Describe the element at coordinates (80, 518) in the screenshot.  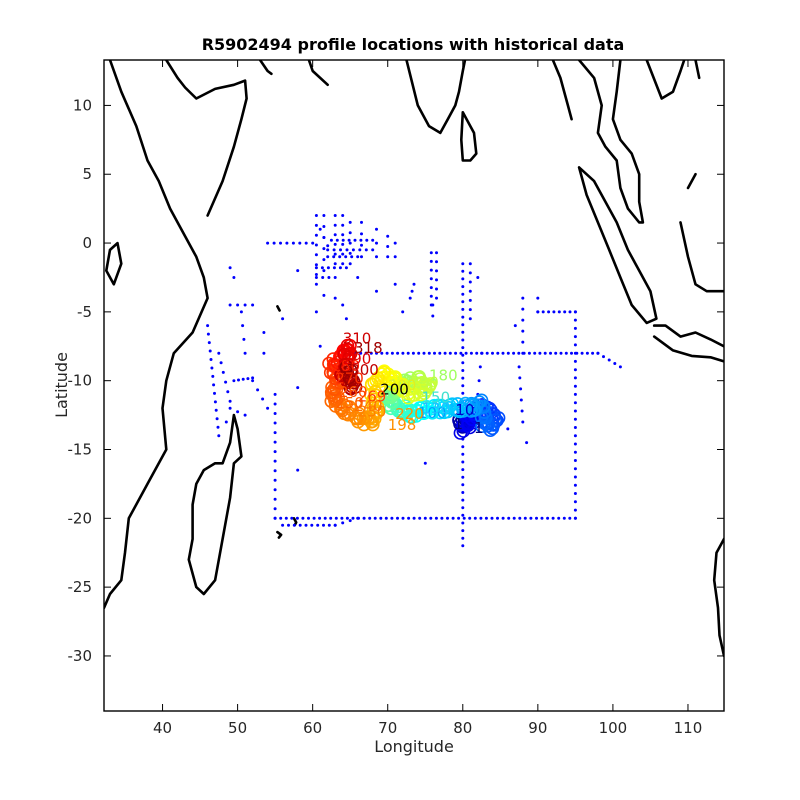
I see `y-tick-label: -20` at that location.